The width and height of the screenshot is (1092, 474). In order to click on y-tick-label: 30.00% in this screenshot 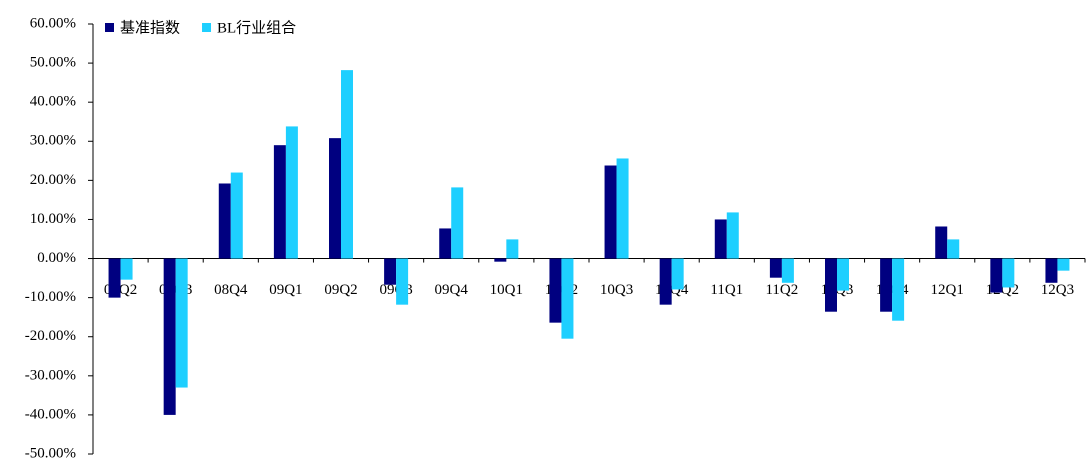, I will do `click(53, 141)`.